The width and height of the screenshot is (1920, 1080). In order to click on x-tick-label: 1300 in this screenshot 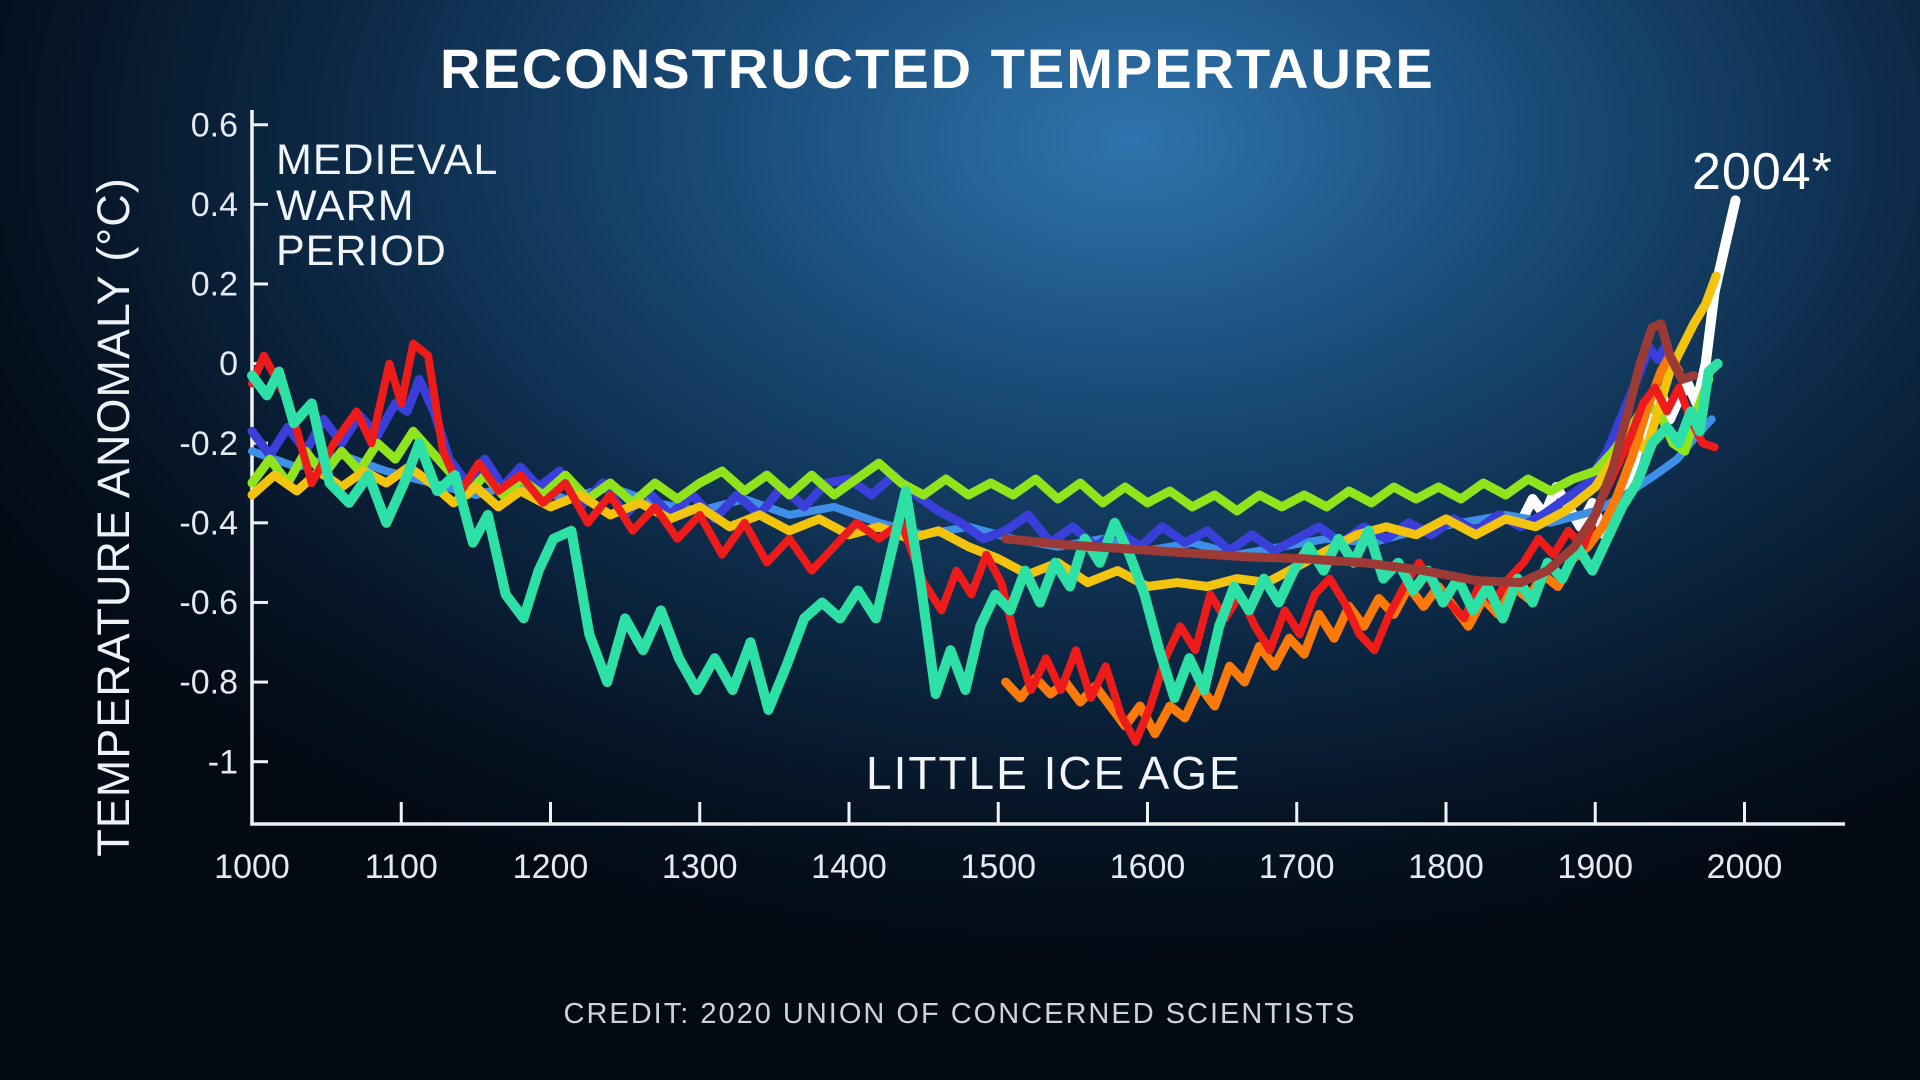, I will do `click(700, 867)`.